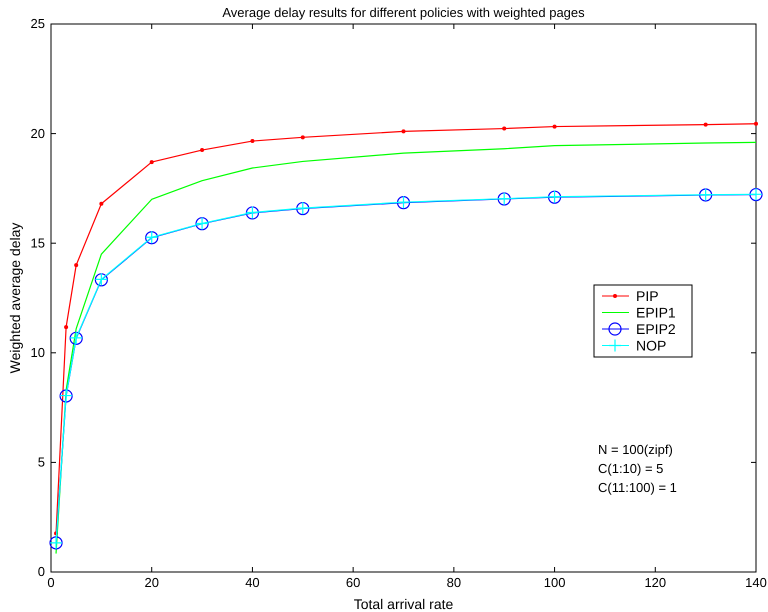  I want to click on x-tick-label: 80, so click(454, 582).